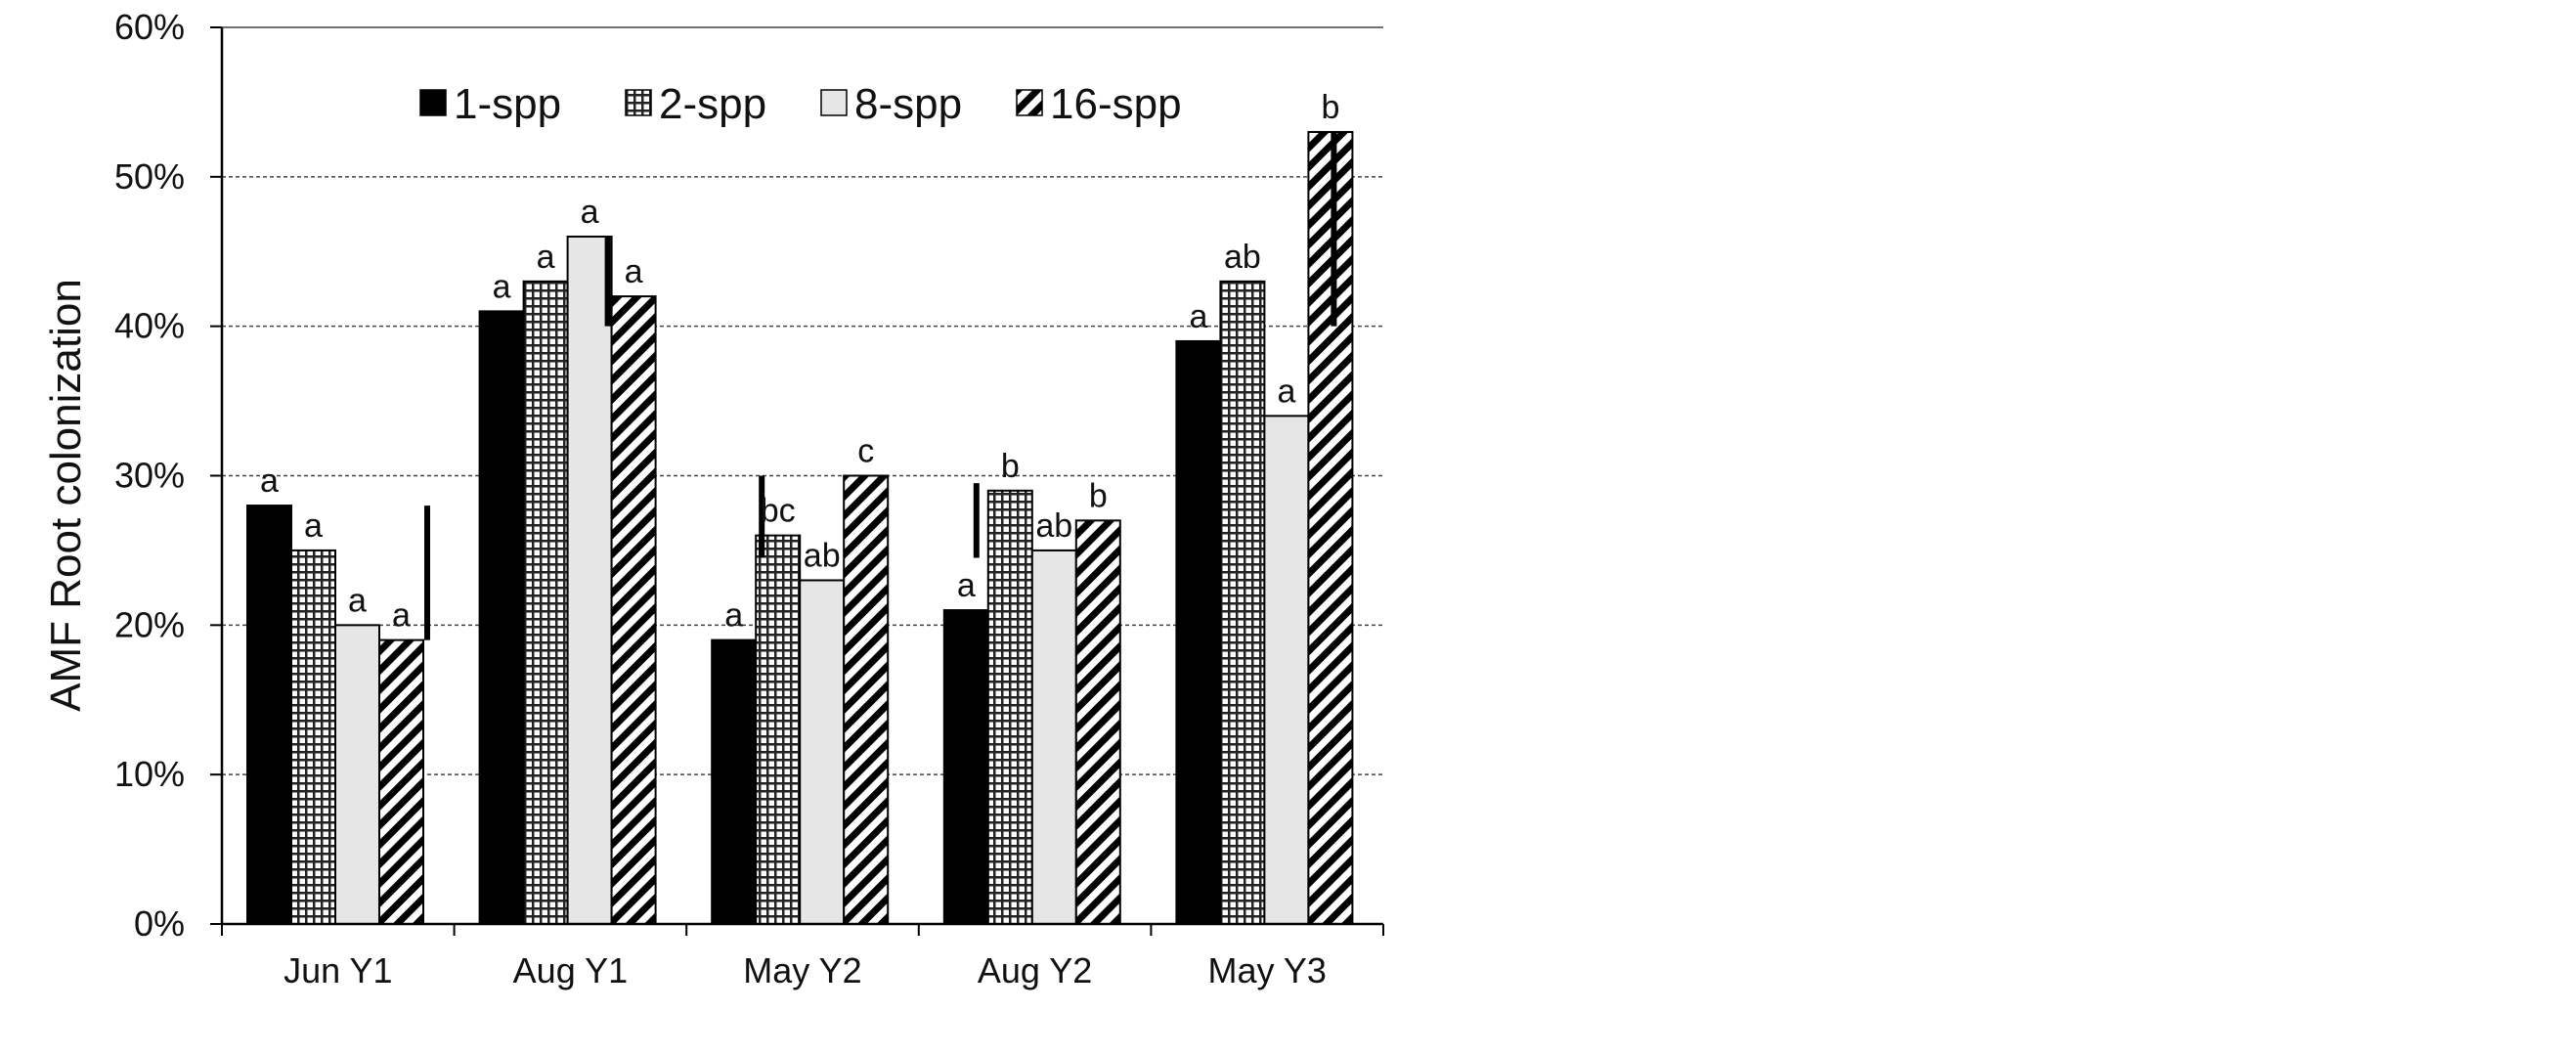 The image size is (2576, 1056). What do you see at coordinates (712, 104) in the screenshot?
I see `legend-label: 2-spp` at bounding box center [712, 104].